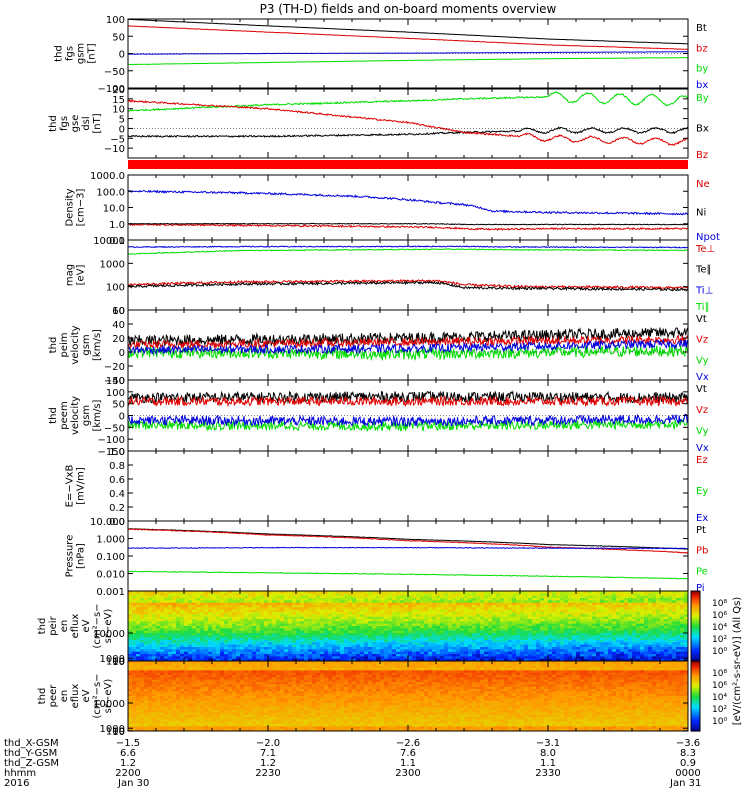 The height and width of the screenshot is (800, 750). What do you see at coordinates (53, 625) in the screenshot?
I see `y-label-peir-spectrogram: peir` at bounding box center [53, 625].